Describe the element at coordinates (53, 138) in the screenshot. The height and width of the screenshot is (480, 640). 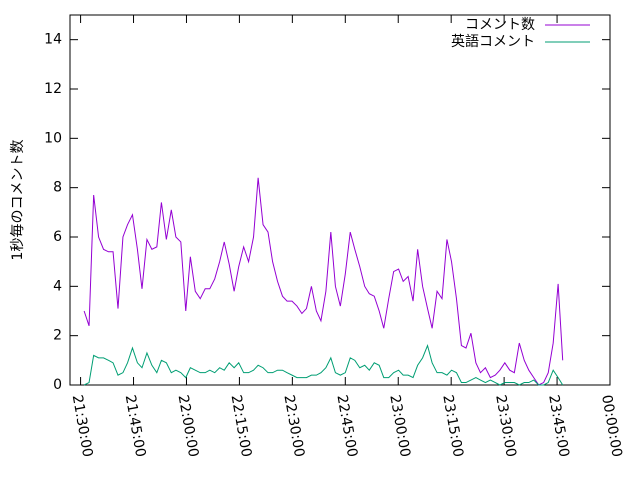
I see `y-tick-label: 10` at that location.